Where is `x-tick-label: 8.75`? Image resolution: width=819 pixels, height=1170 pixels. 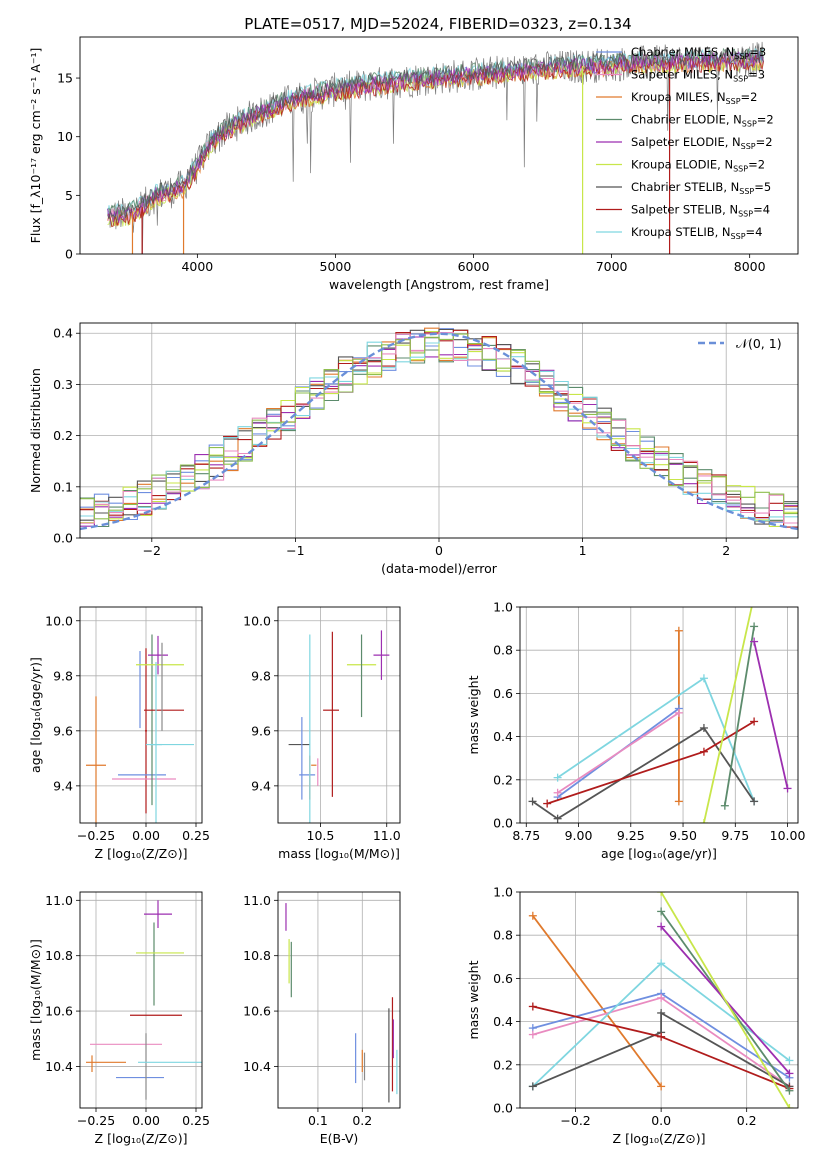 x-tick-label: 8.75 is located at coordinates (526, 835).